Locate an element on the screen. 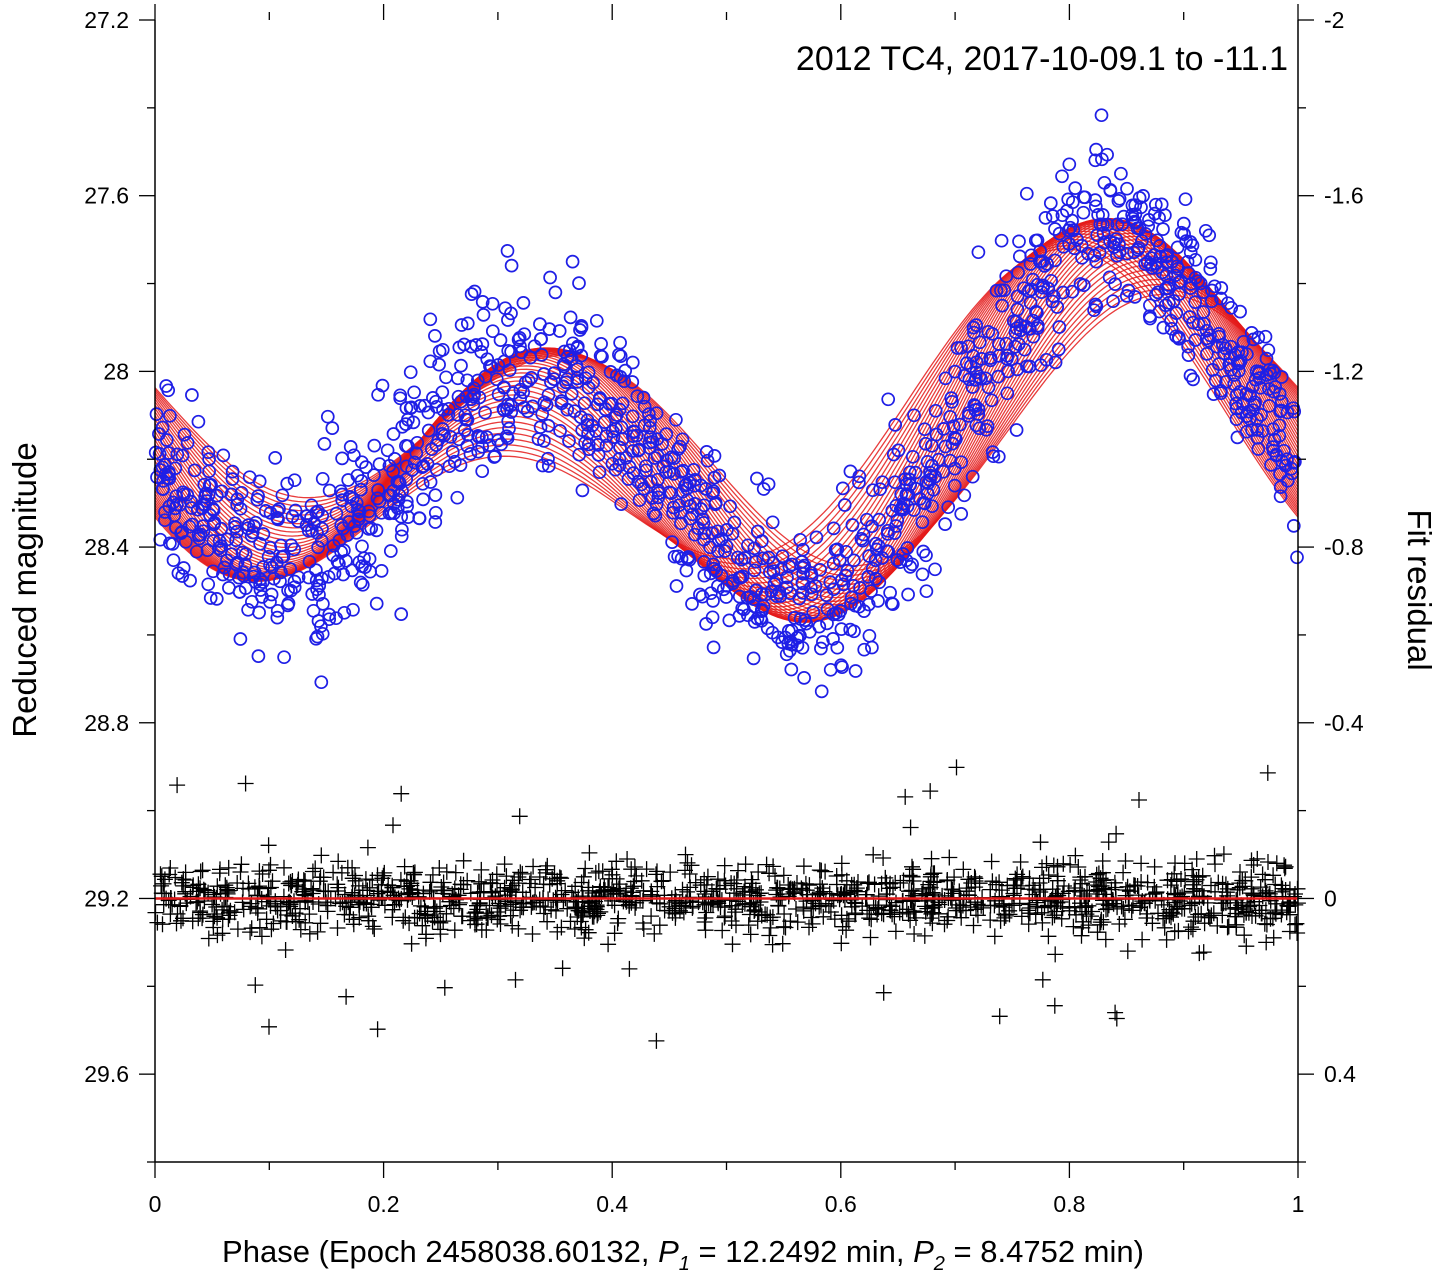 This screenshot has height=1277, width=1437. x-tick-label: 0.2 is located at coordinates (384, 1204).